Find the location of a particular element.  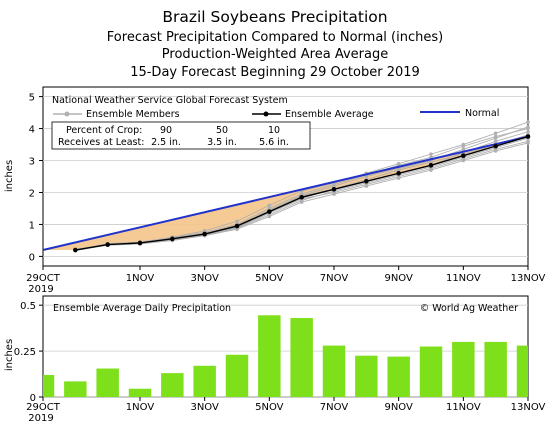

bottom-ytick-label: 0.25 is located at coordinates (25, 352).